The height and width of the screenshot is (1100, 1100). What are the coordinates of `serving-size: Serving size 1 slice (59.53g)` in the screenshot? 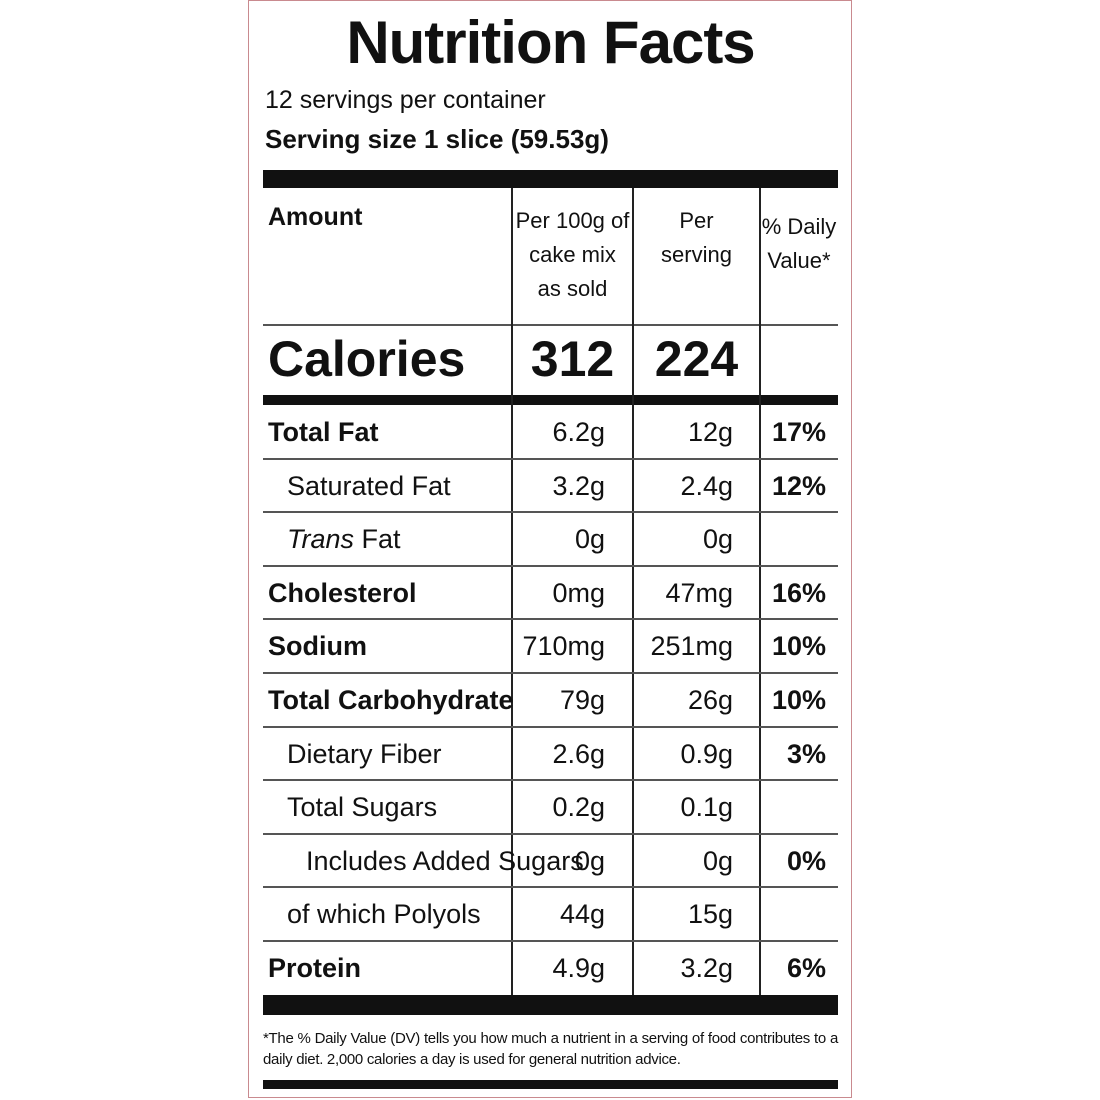 It's located at (437, 139).